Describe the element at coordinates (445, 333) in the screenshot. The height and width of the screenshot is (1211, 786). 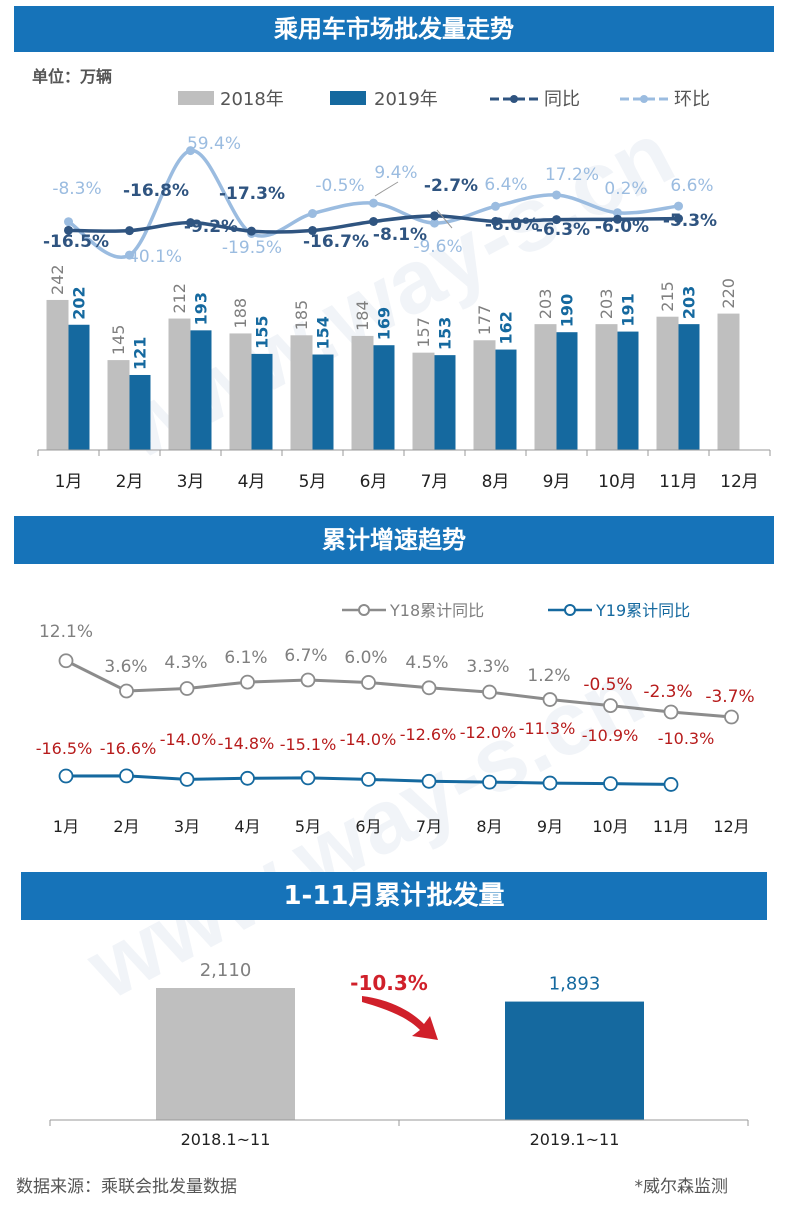
I see `value-label-2019-7: 153` at that location.